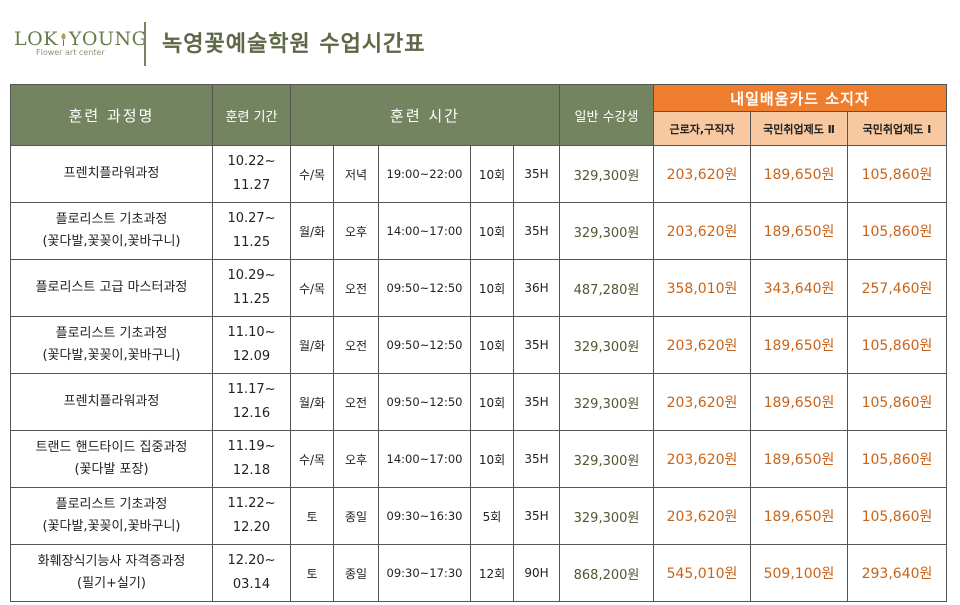 Image resolution: width=960 pixels, height=605 pixels. Describe the element at coordinates (424, 459) in the screenshot. I see `course-hours: 14:00~17:00` at that location.